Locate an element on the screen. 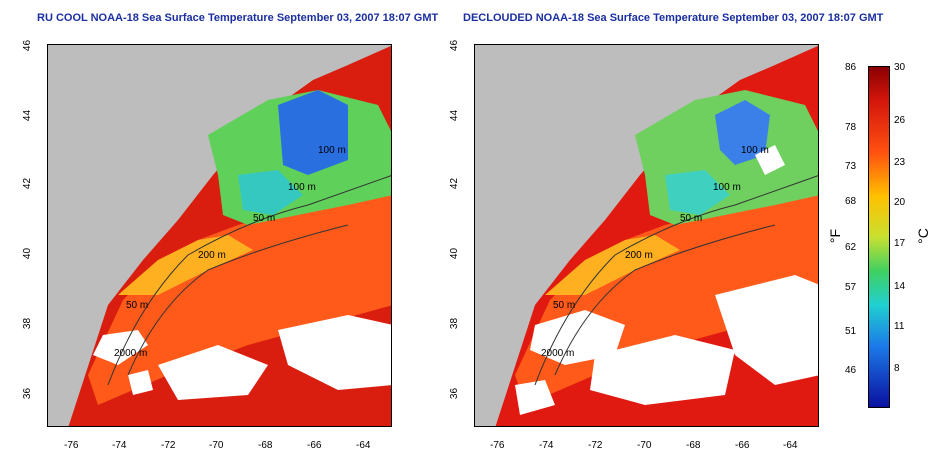  left-contour-2000m: 2000 m is located at coordinates (131, 353).